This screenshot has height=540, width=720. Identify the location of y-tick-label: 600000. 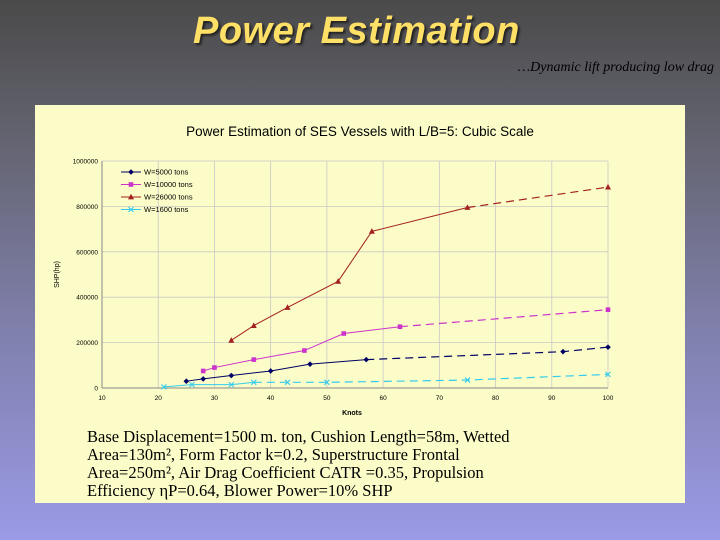
(87, 252).